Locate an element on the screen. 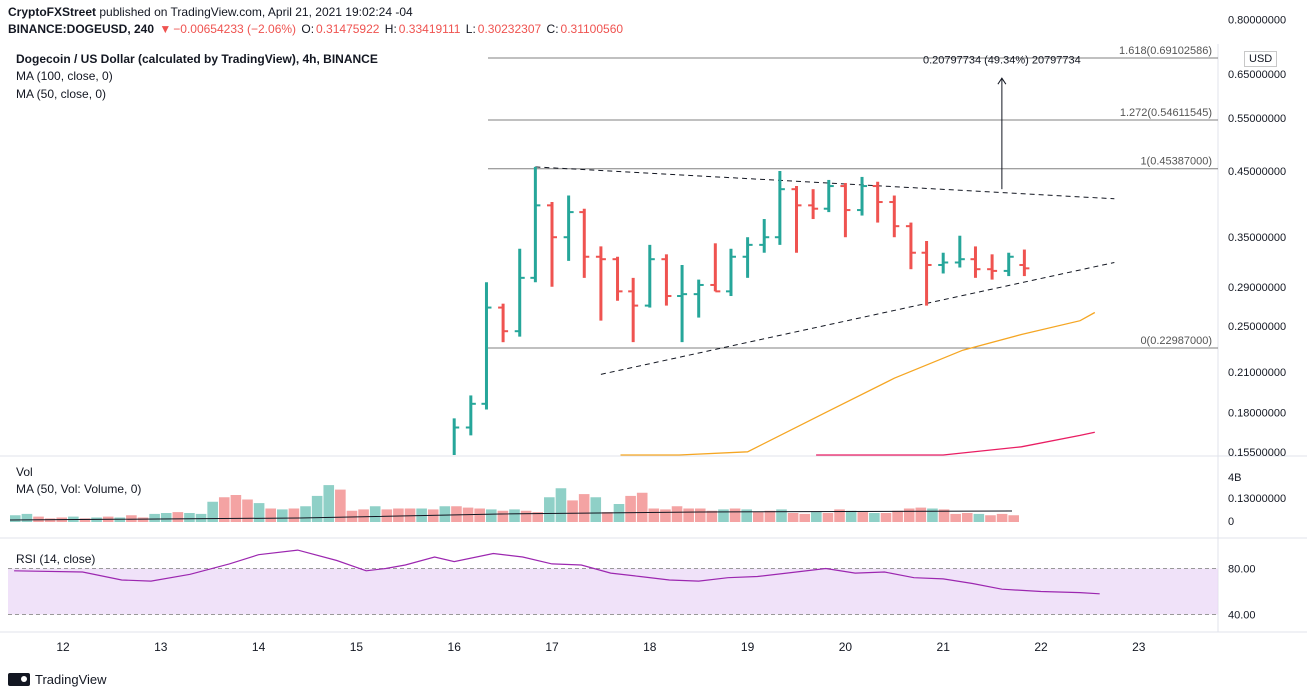 This screenshot has height=698, width=1307. rsi-band is located at coordinates (613, 591).